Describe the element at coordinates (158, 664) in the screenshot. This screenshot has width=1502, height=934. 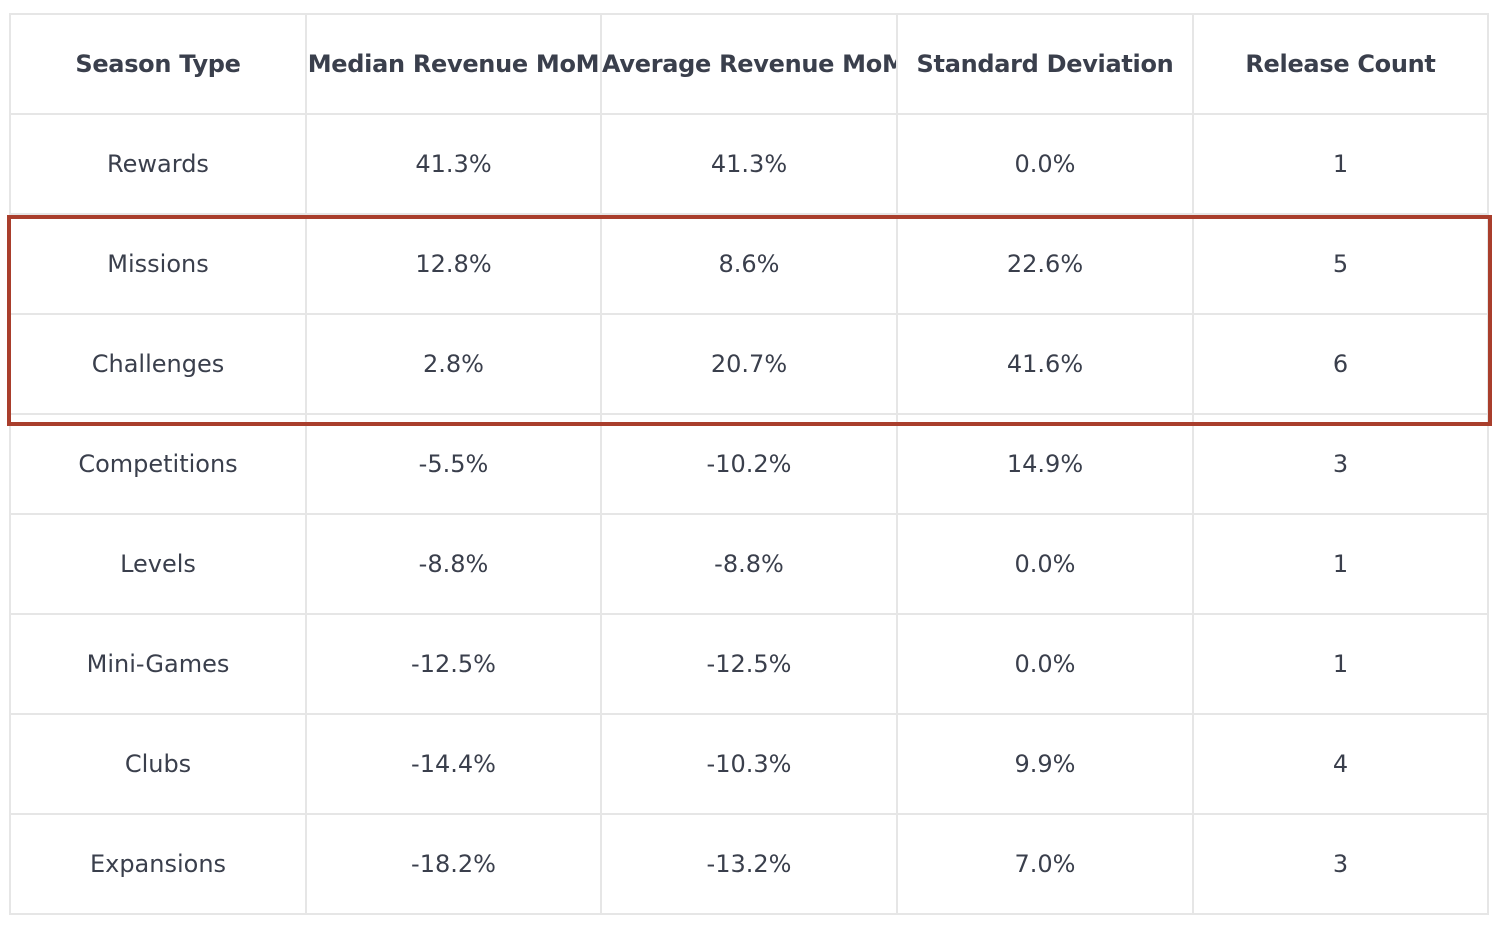
I see `cell-season-type: Mini-Games` at that location.